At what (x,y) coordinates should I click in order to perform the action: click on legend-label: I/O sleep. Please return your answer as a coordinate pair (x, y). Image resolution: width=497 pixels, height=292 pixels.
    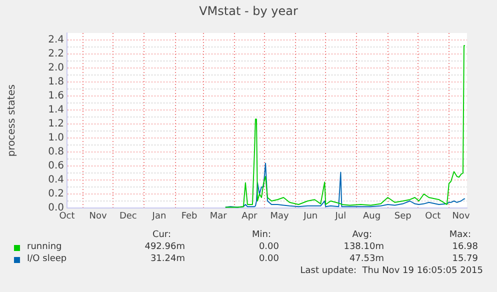
    Looking at the image, I should click on (47, 259).